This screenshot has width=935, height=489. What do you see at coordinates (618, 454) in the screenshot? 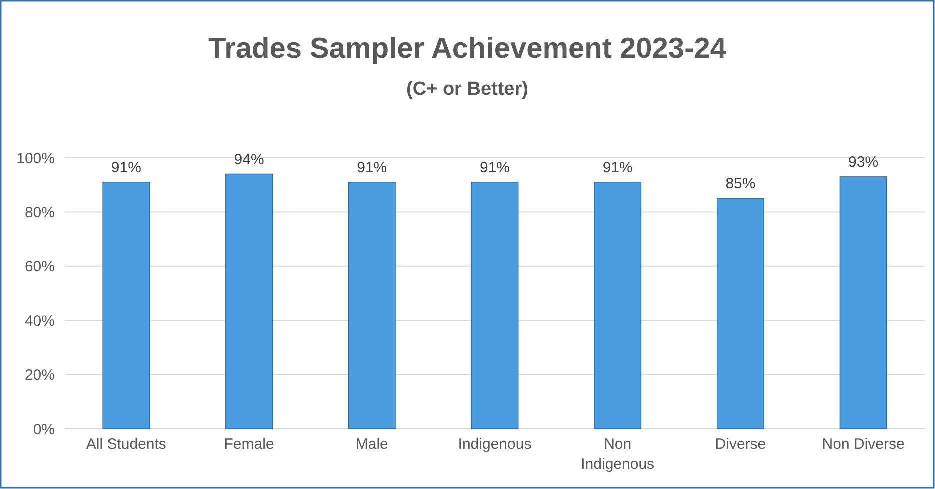
I see `x-tick-label: Non Indigenous` at bounding box center [618, 454].